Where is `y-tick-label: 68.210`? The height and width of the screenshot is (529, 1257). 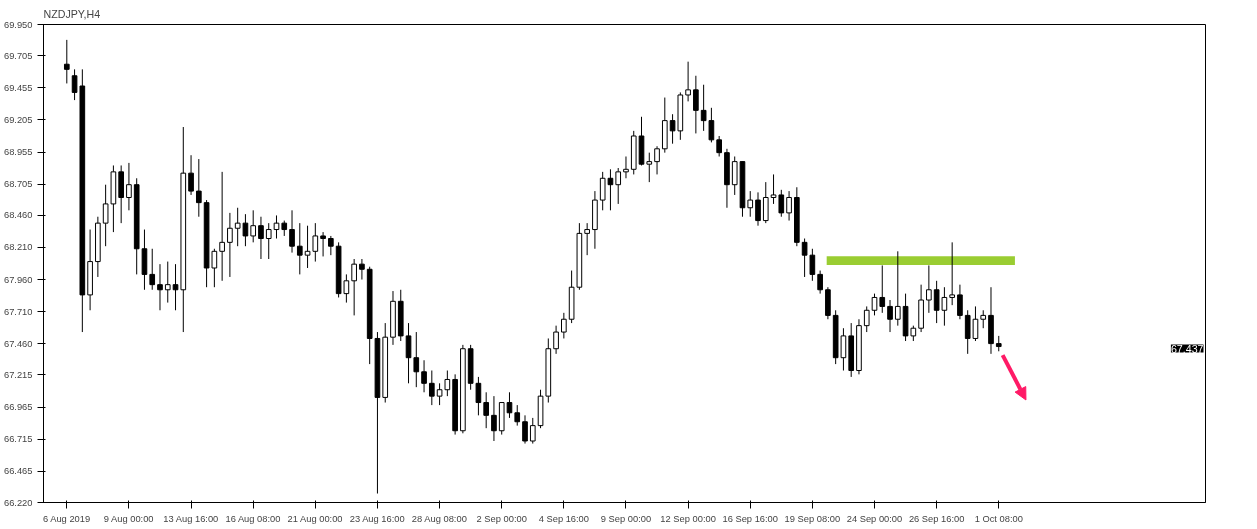 y-tick-label: 68.210 is located at coordinates (18, 247).